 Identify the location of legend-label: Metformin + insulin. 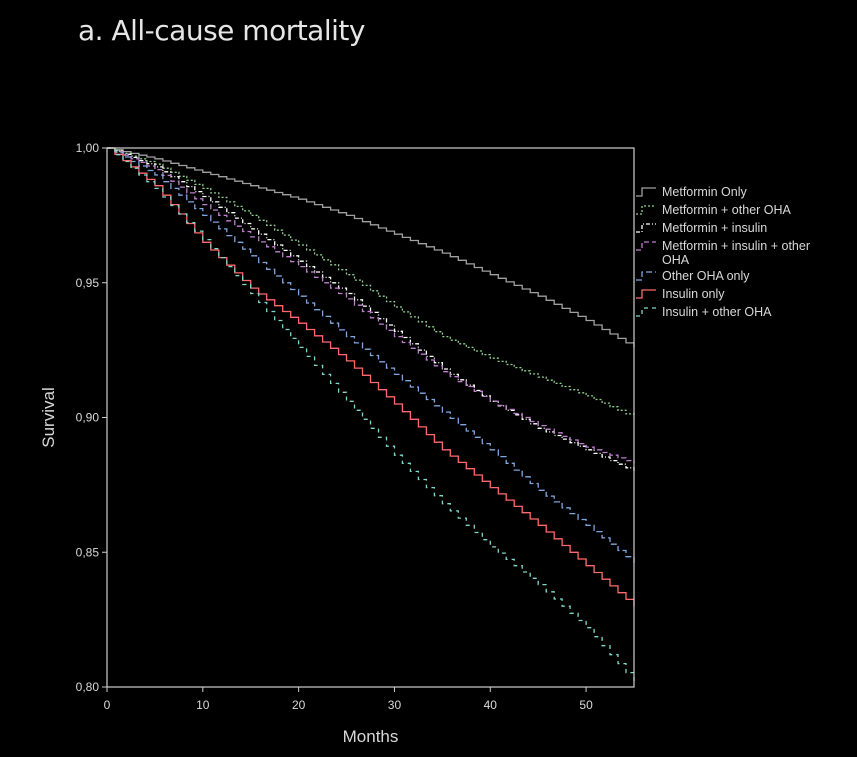
(714, 228).